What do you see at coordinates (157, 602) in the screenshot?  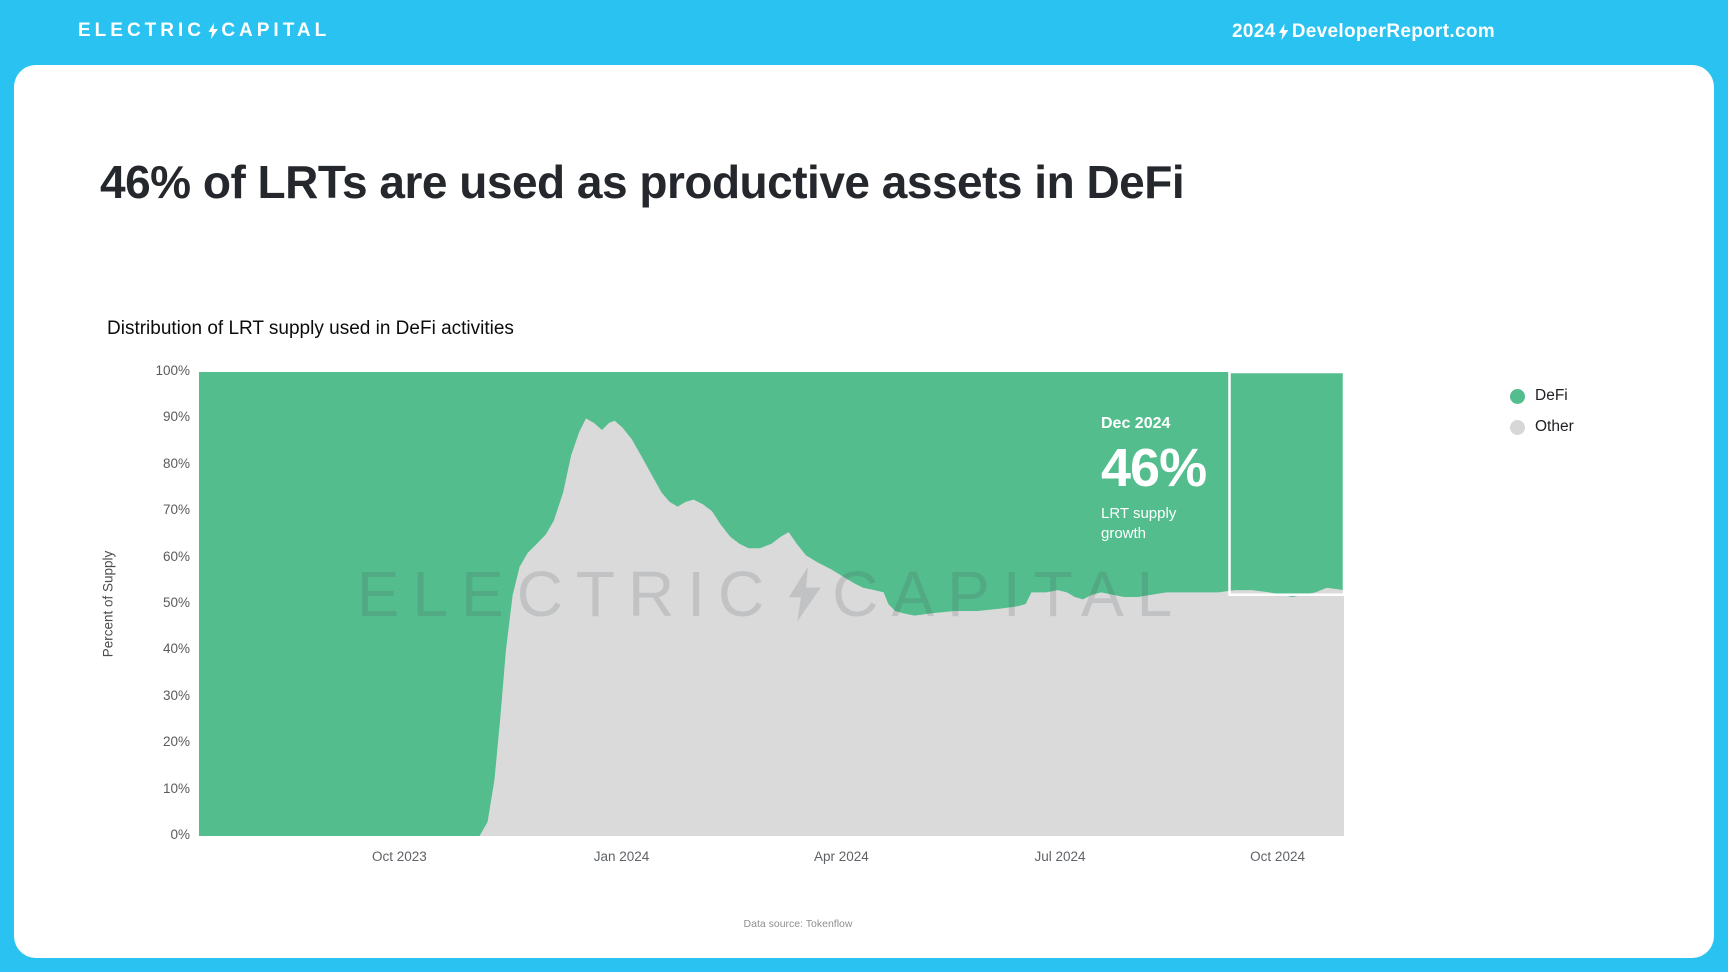 I see `y-axis-tick-labels: 0% 10% 20% 30% 40% 50% 60% 70% 80% 90% 100%` at bounding box center [157, 602].